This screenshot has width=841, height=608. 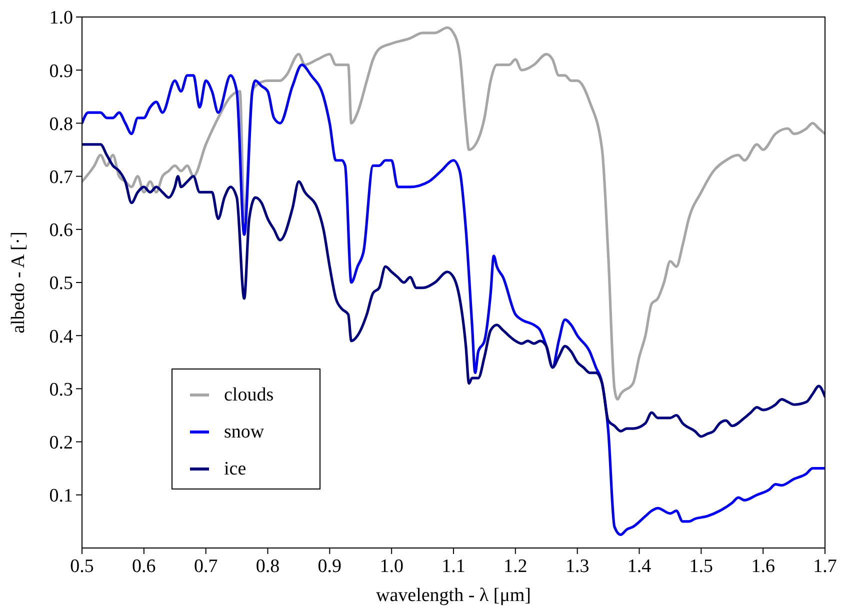 I want to click on y-tick-label: 0.3, so click(x=61, y=389).